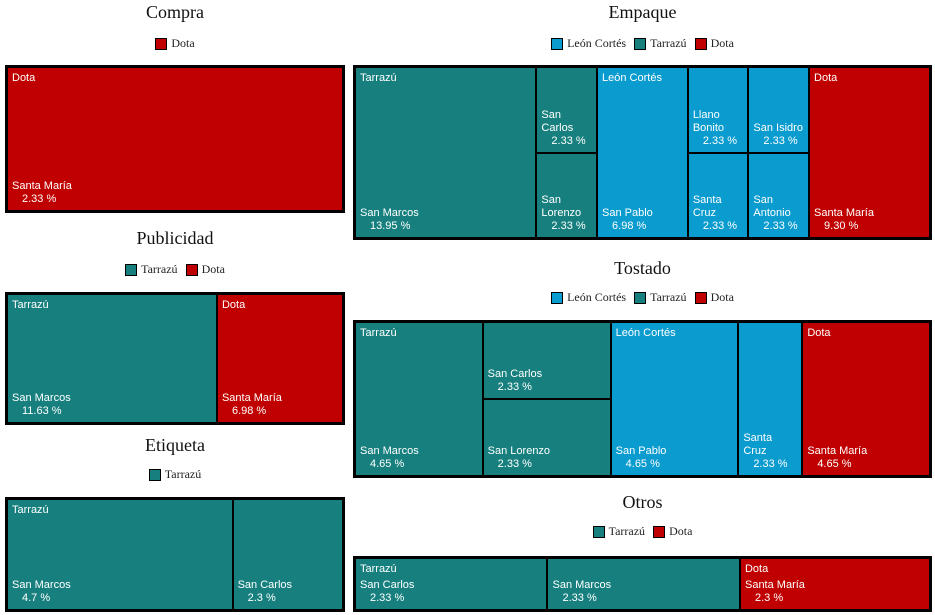  I want to click on cell-value: 4.65 %, so click(834, 464).